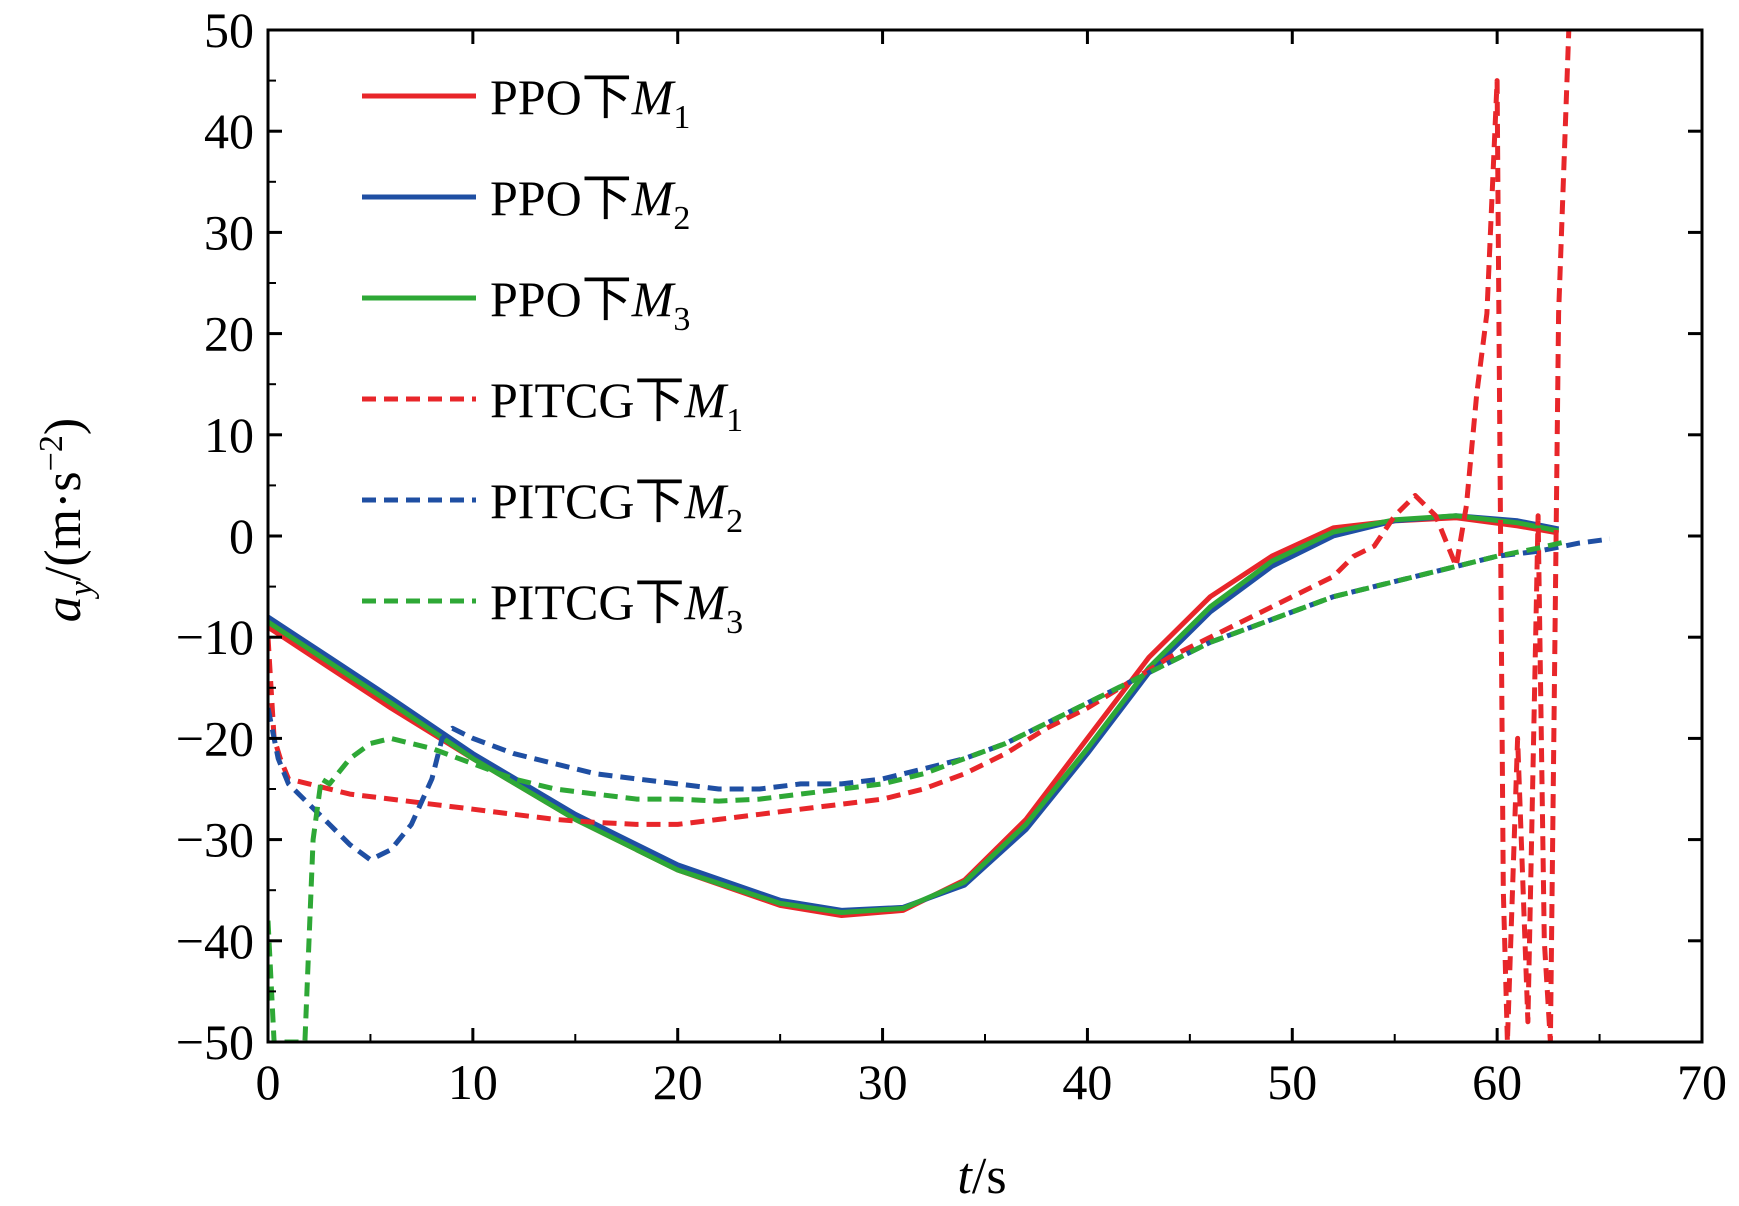  I want to click on legend-label-5: PITCG下M2, so click(616, 506).